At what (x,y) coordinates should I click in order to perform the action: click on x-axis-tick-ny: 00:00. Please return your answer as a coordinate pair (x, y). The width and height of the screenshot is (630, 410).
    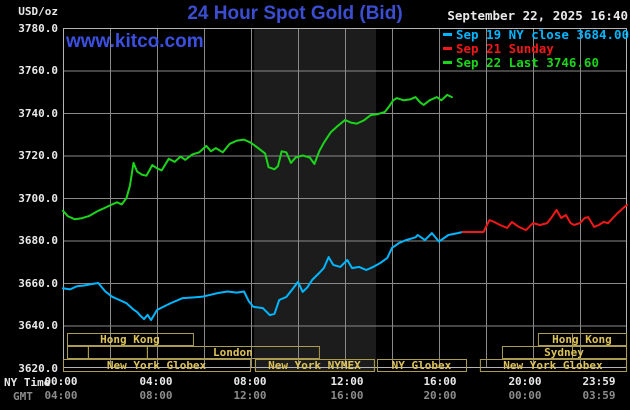
    Looking at the image, I should click on (61, 381).